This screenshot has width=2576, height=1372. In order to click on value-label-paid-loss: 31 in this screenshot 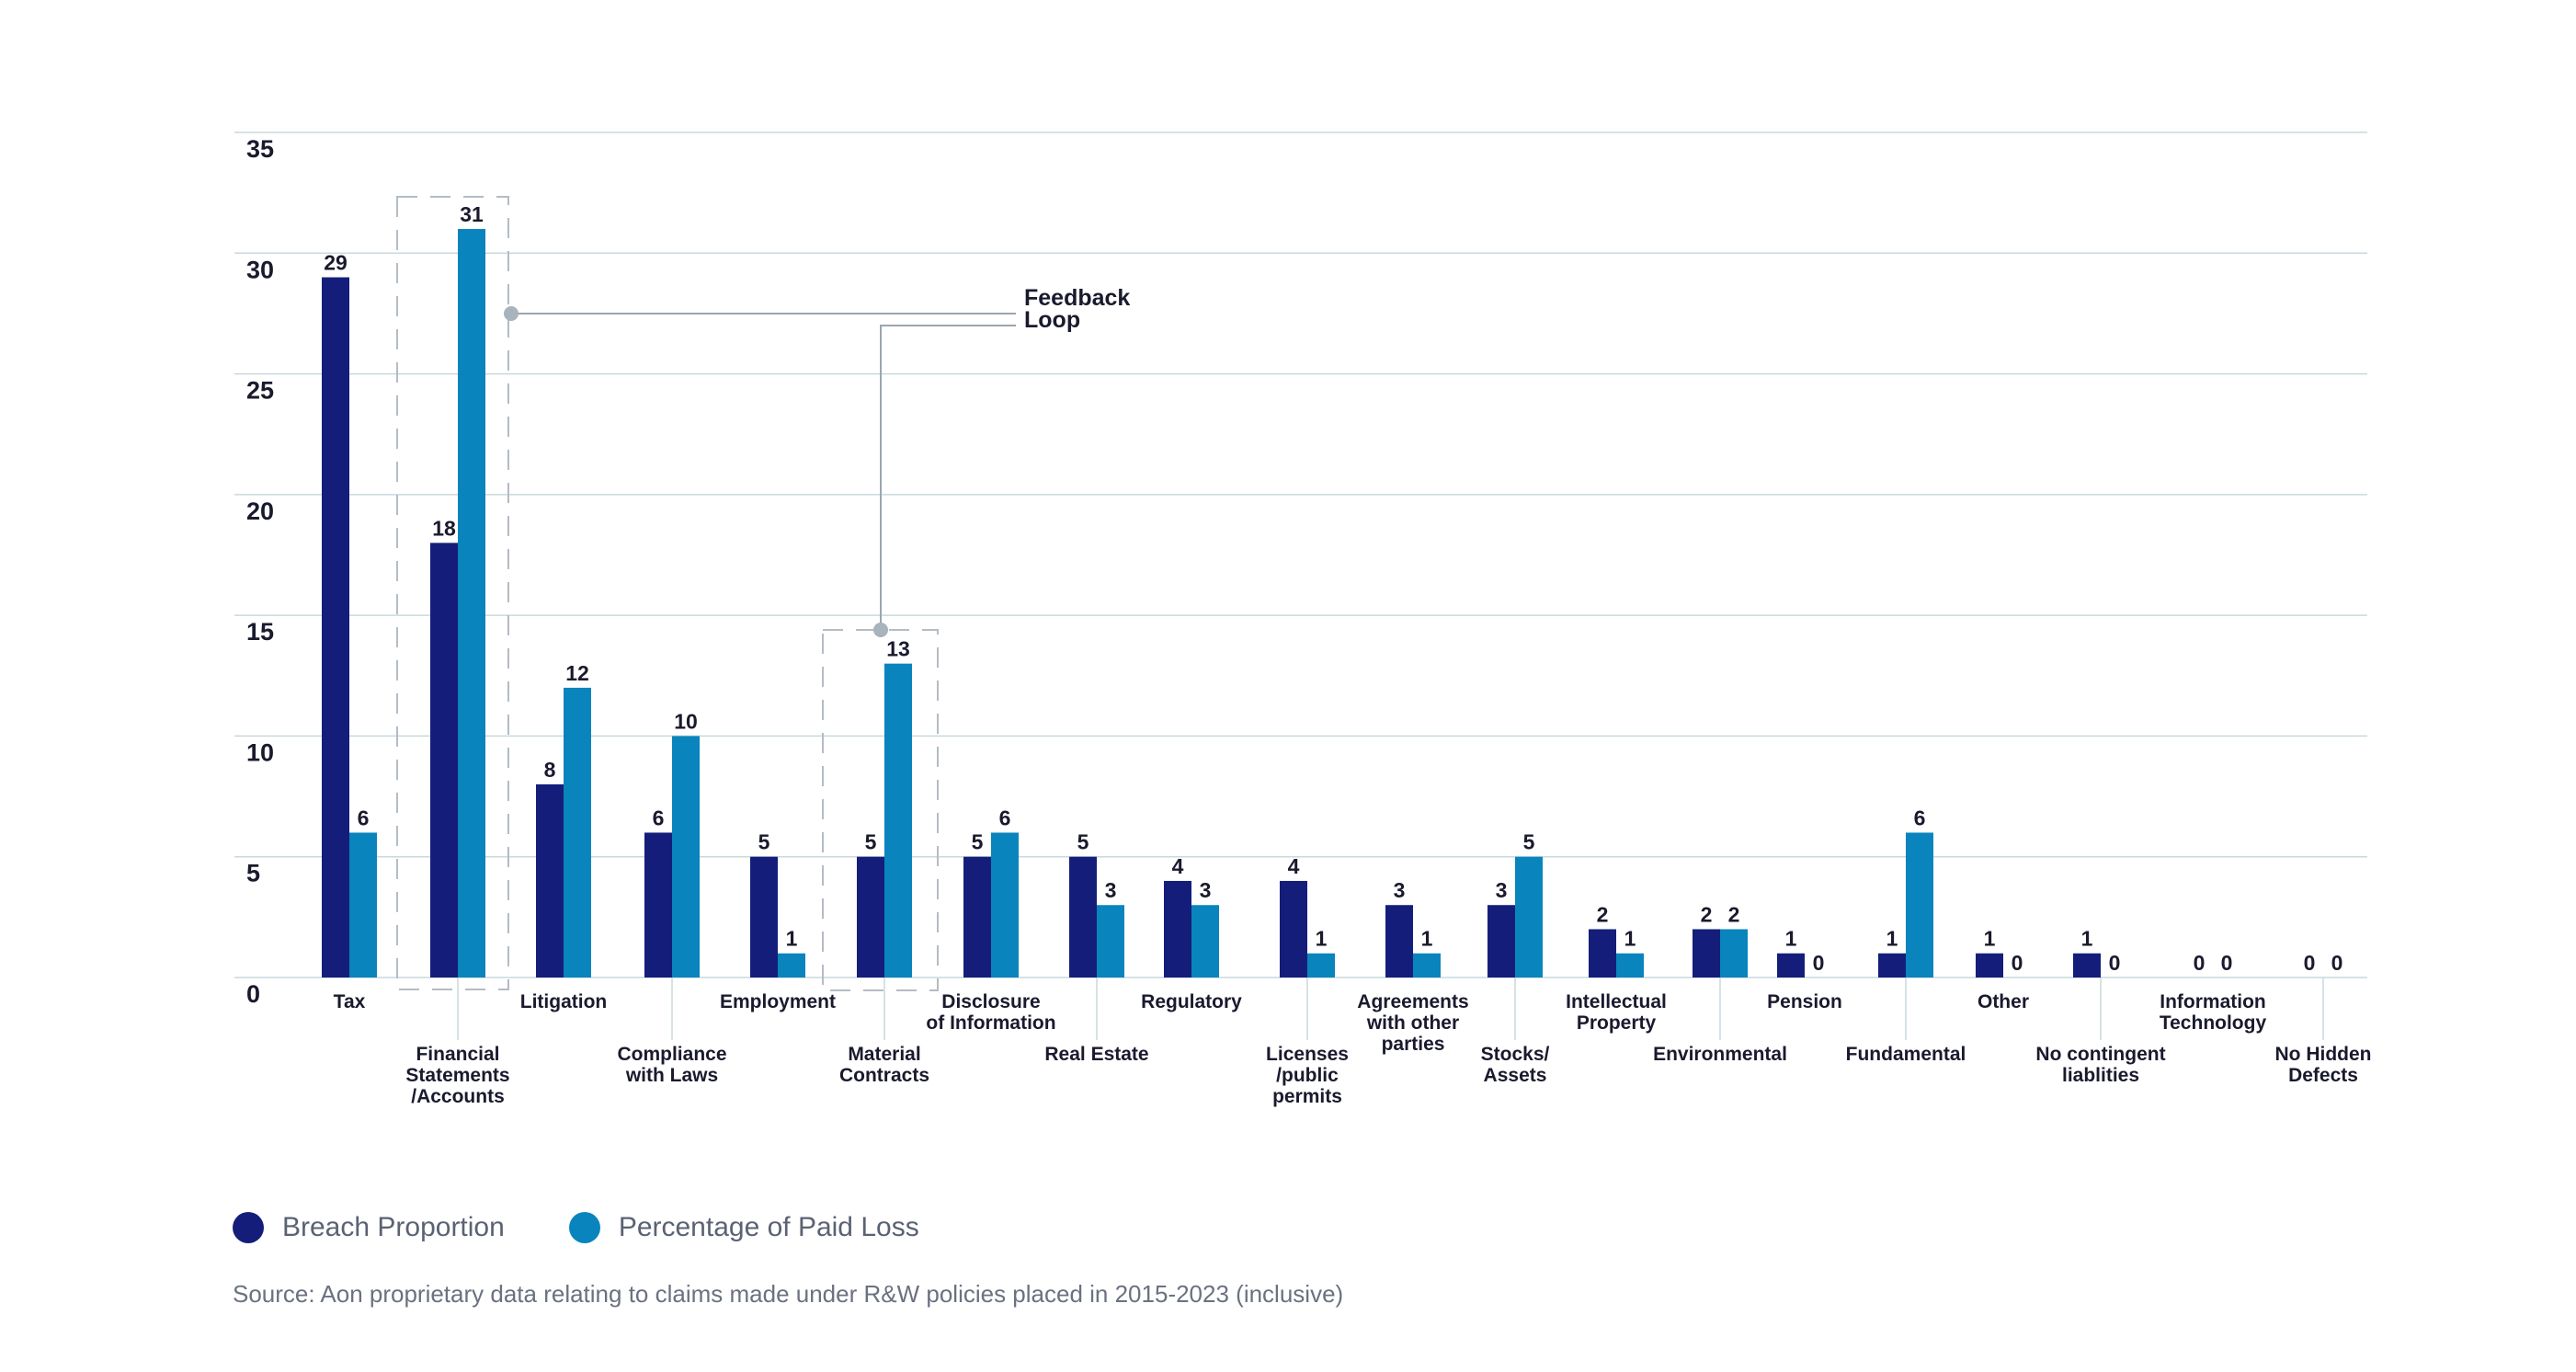, I will do `click(472, 214)`.